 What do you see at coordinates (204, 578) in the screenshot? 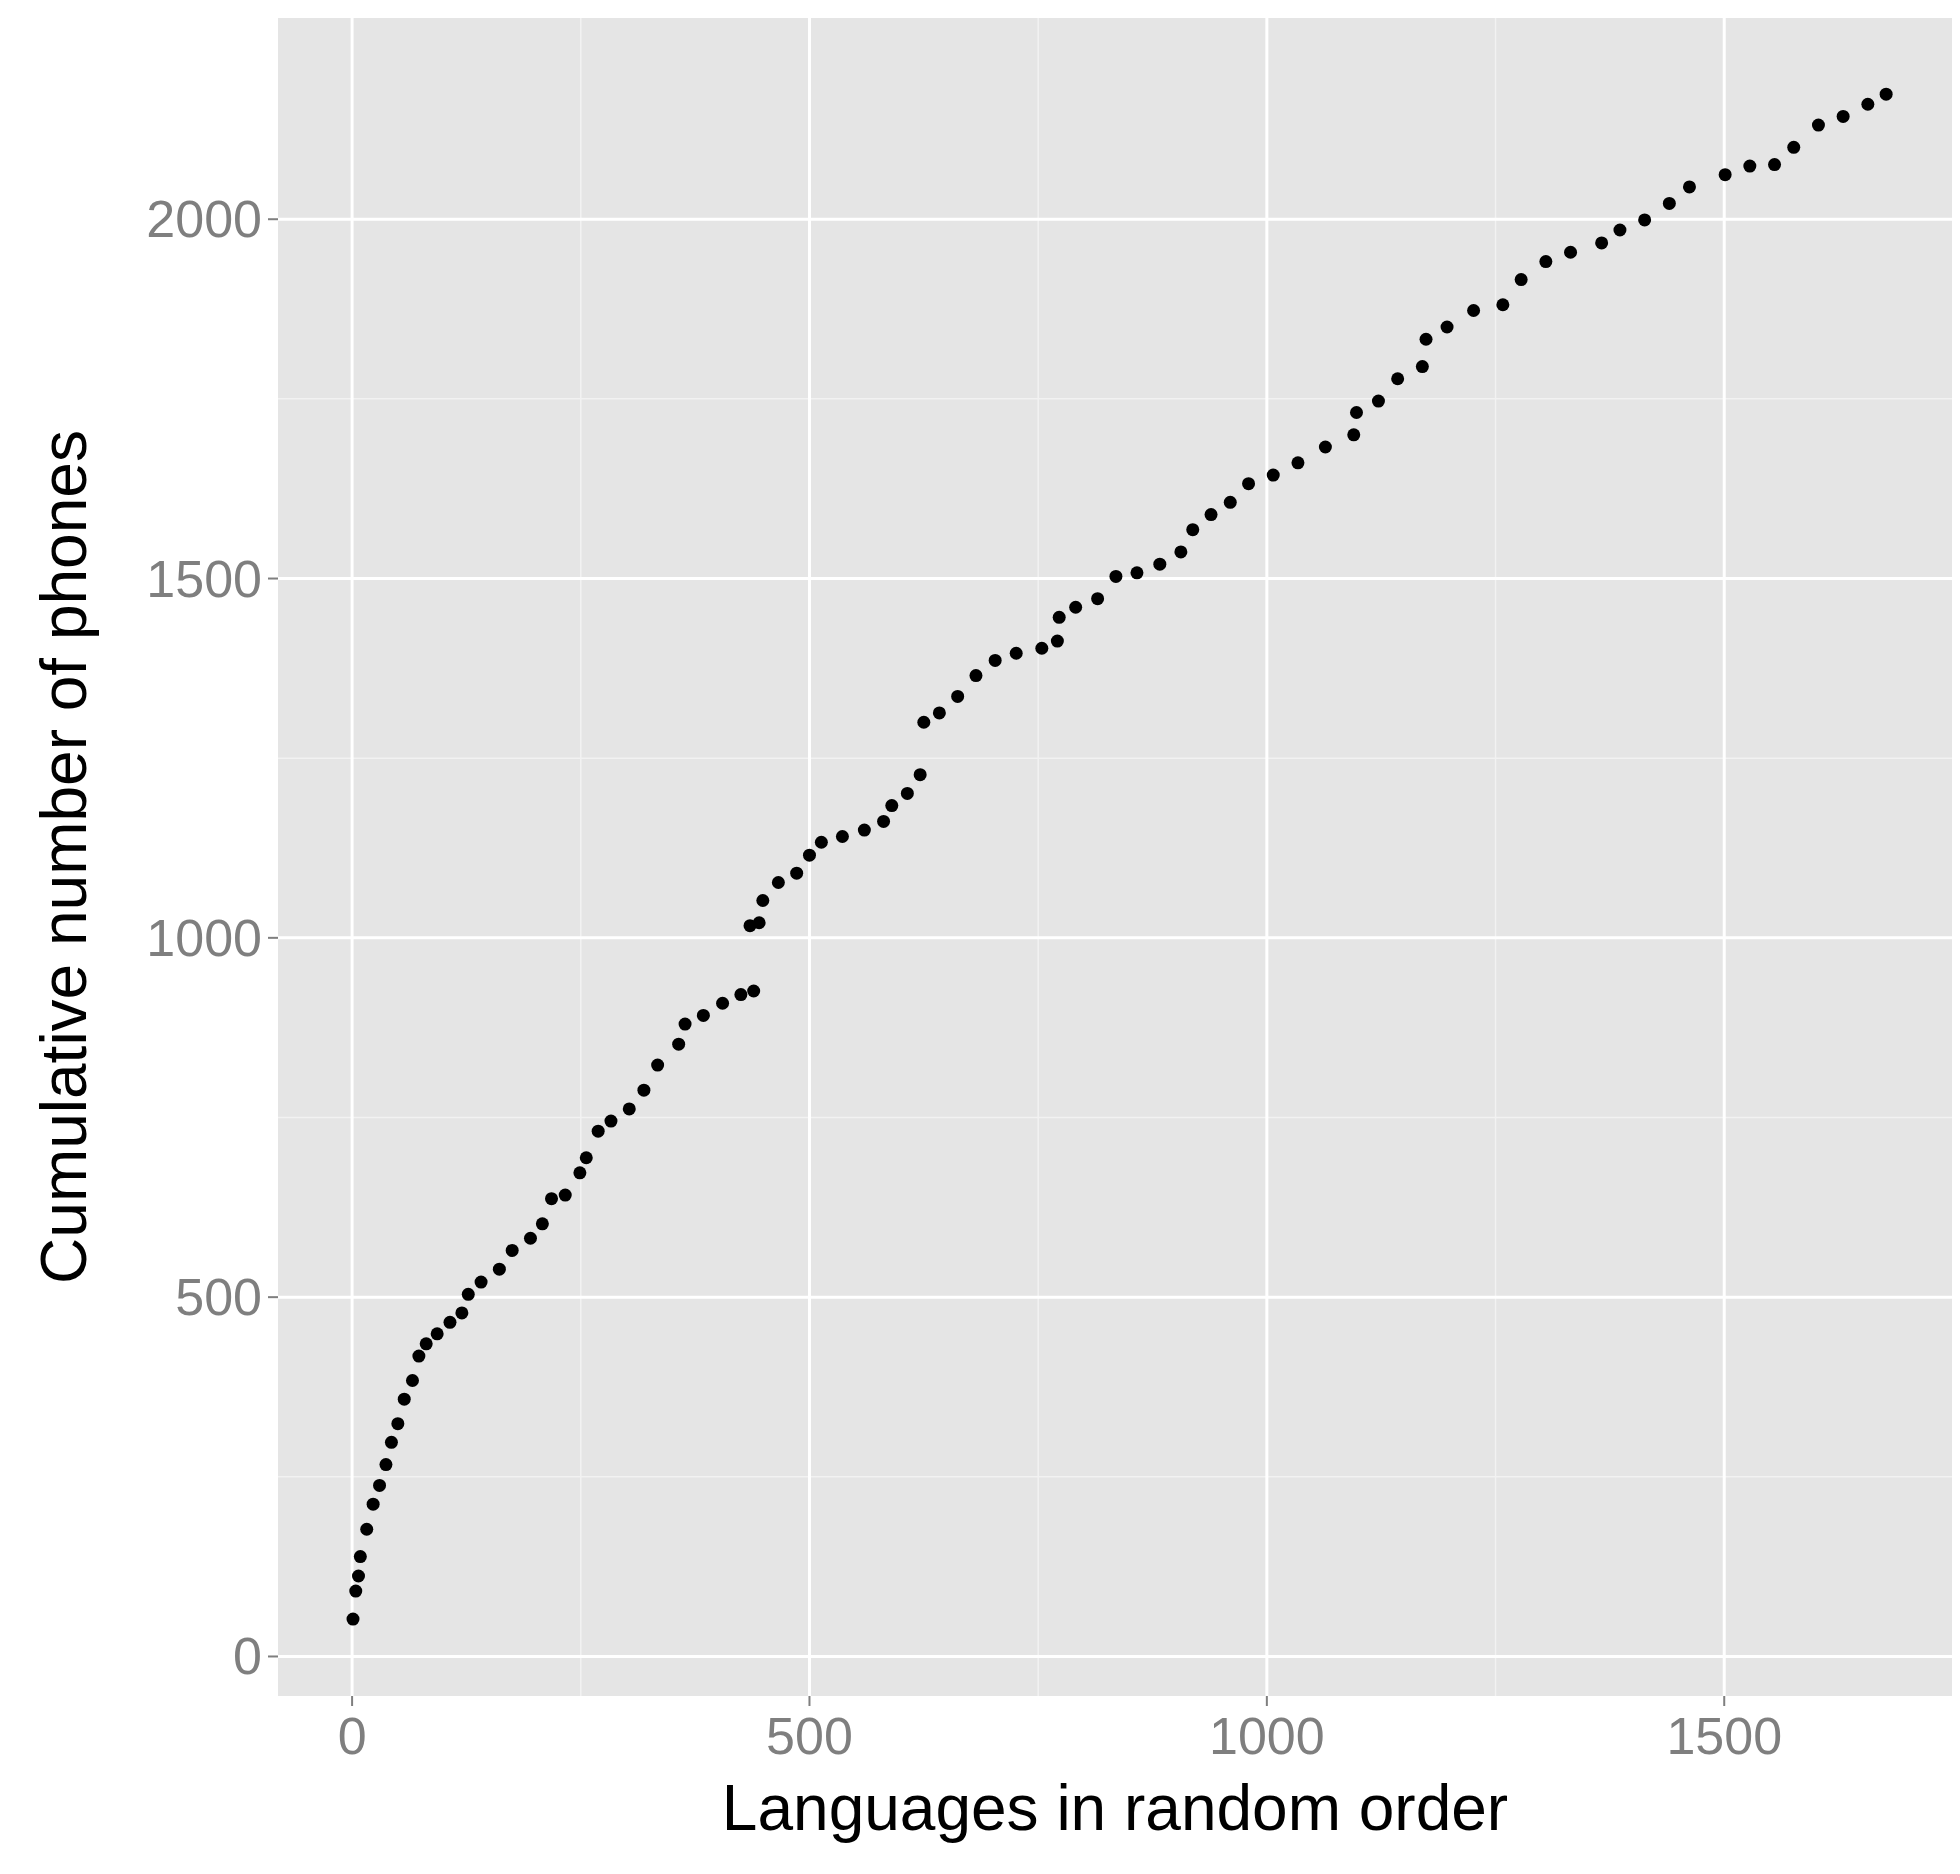
I see `y-tick-label: 1500` at bounding box center [204, 578].